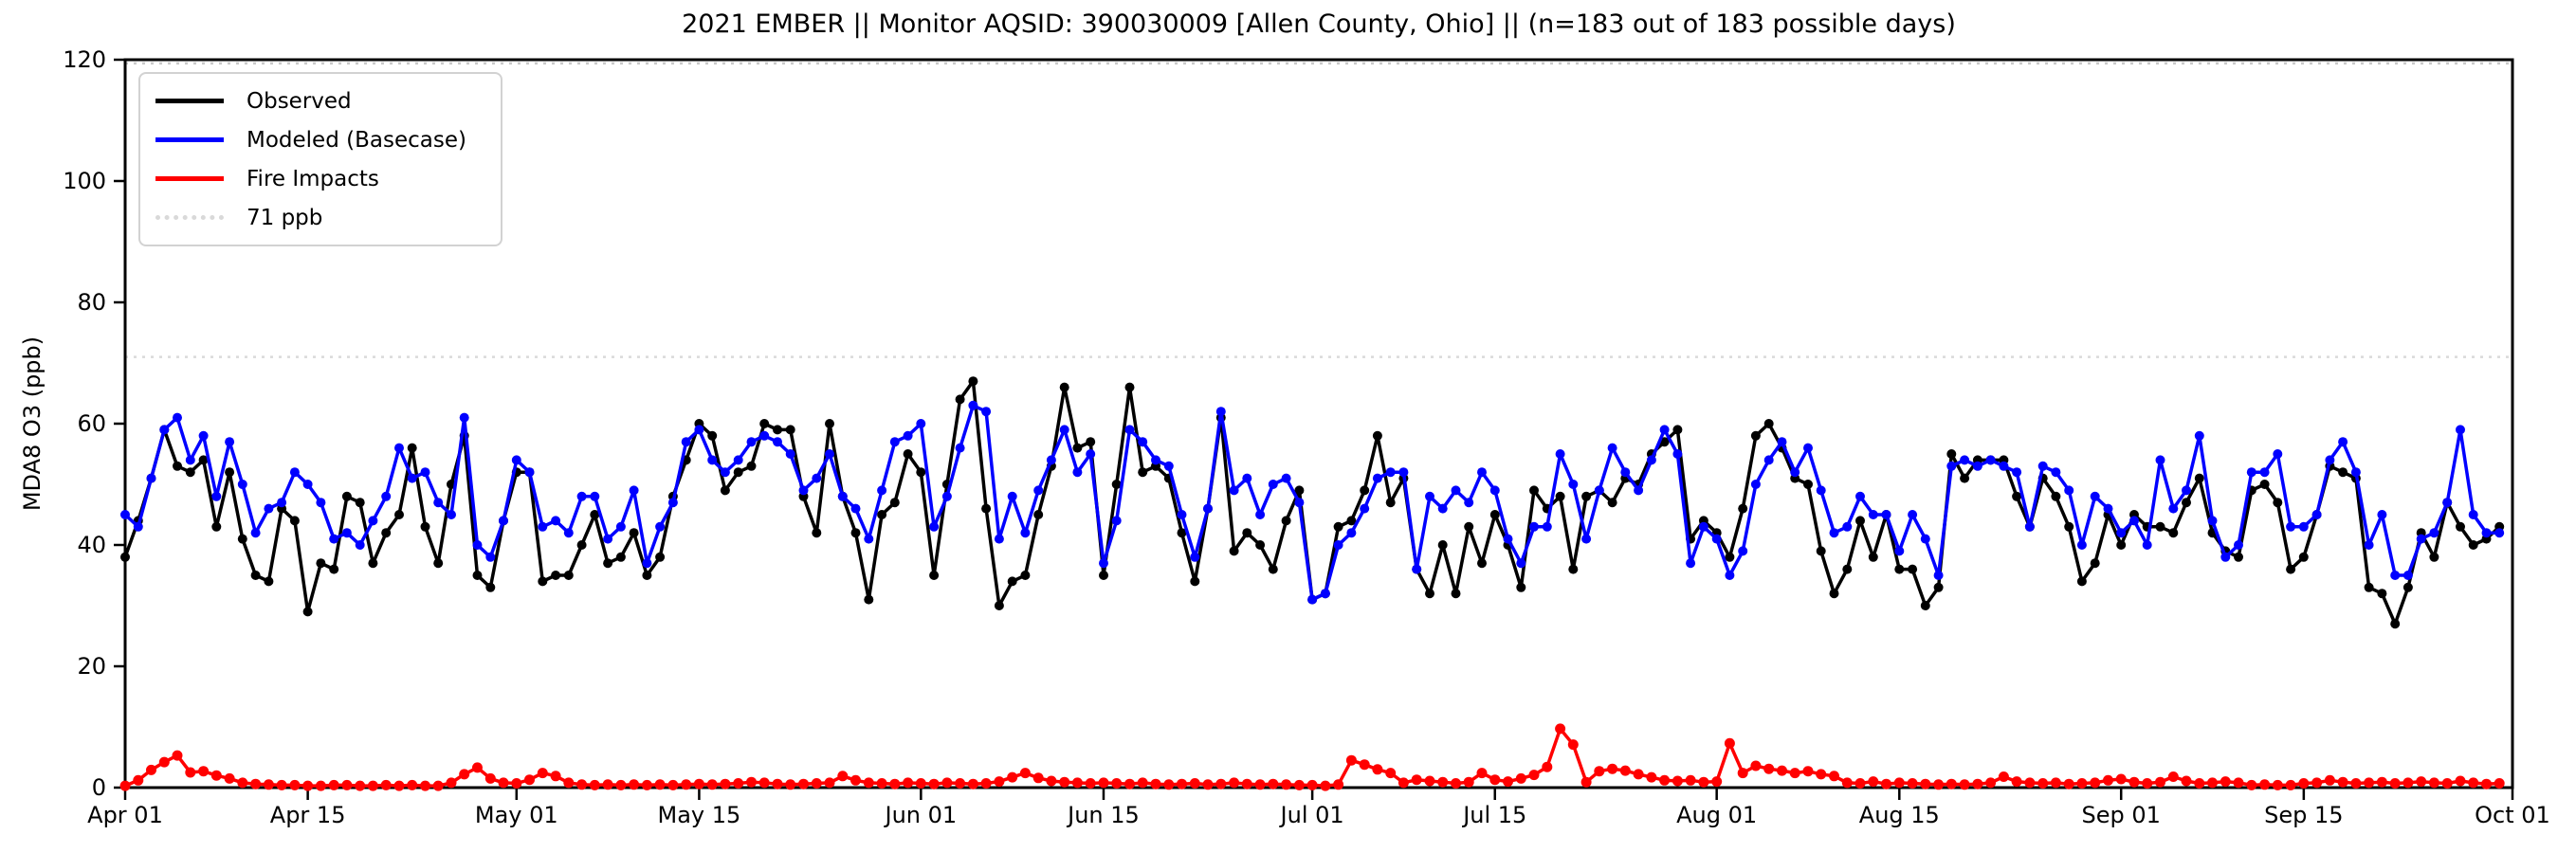  I want to click on x-tick-label: Oct 01, so click(2512, 815).